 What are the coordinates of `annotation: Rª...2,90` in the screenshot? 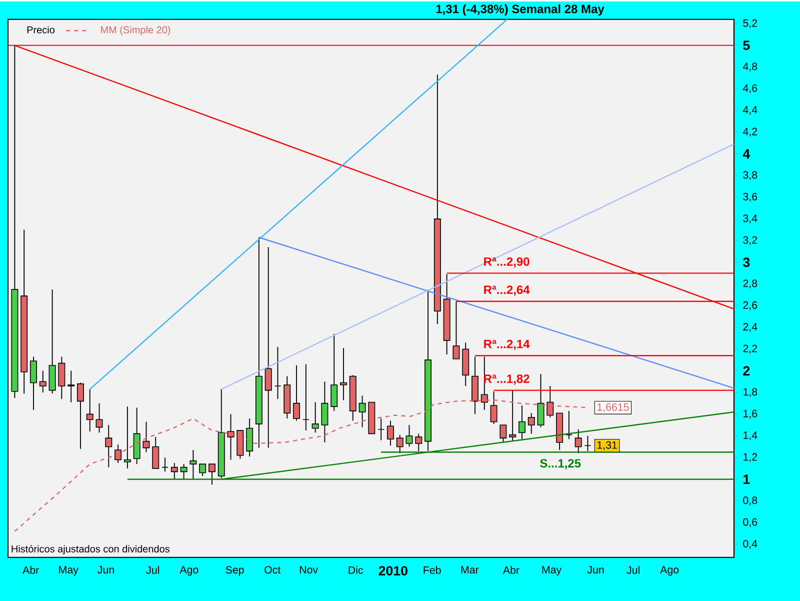 It's located at (507, 262).